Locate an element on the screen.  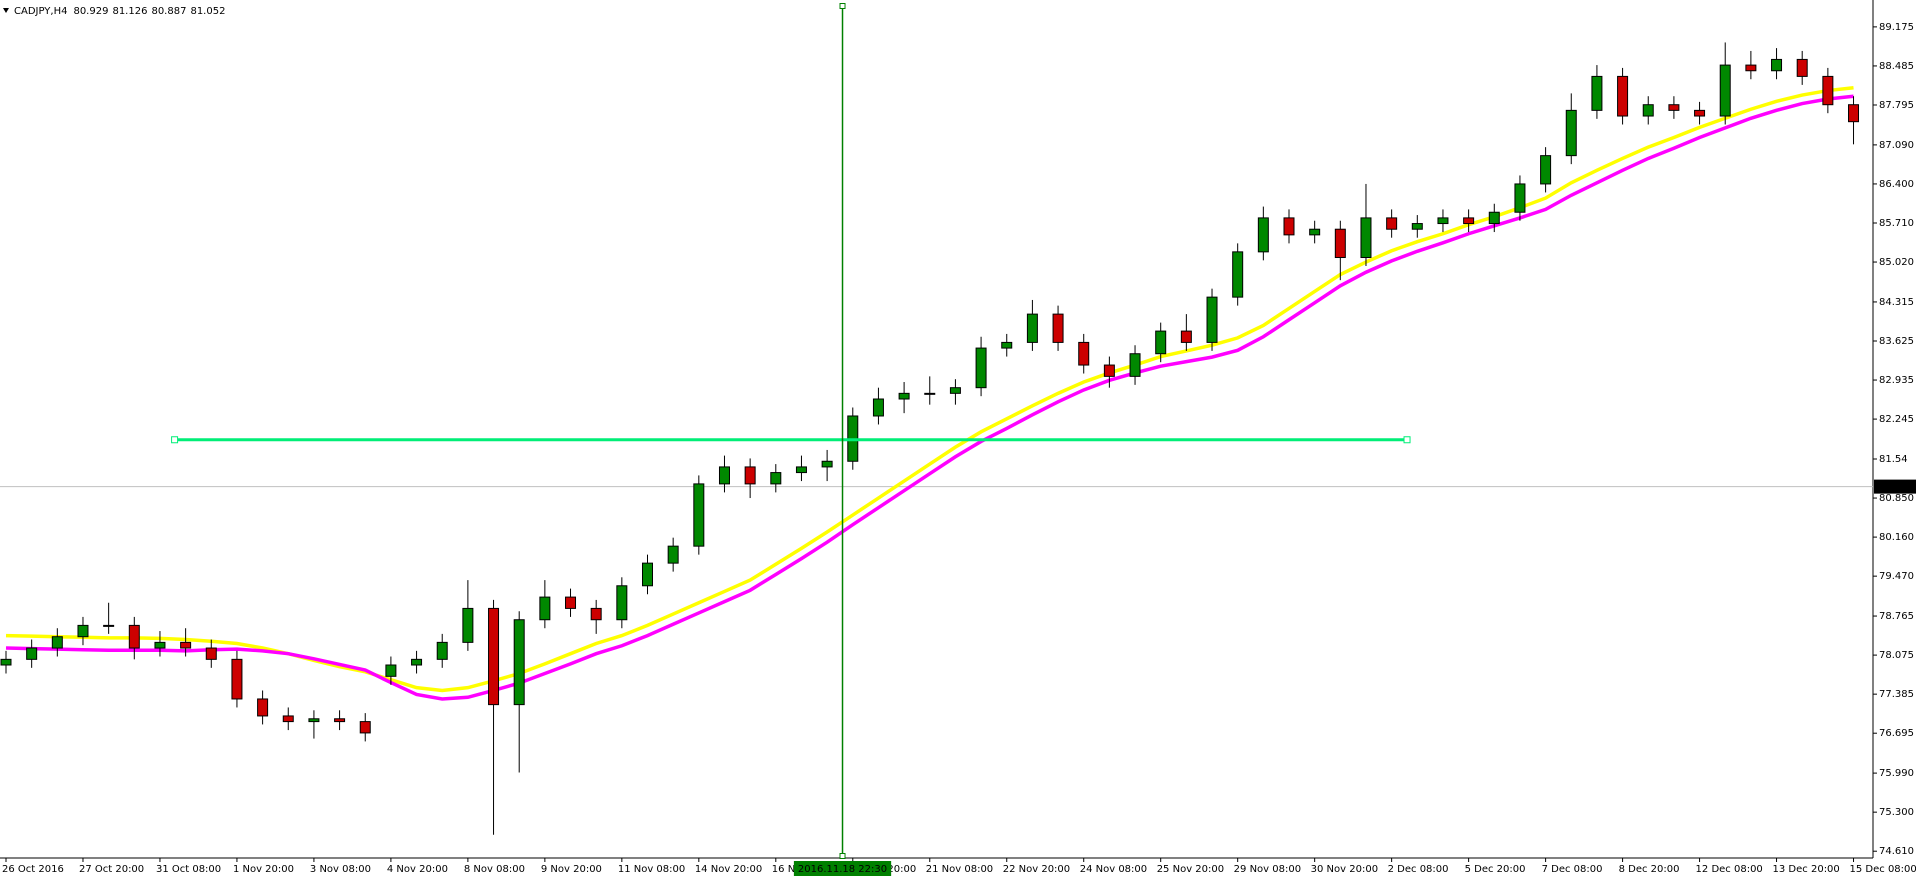
x-tick-label: 8 Dec 20:00 is located at coordinates (1649, 869).